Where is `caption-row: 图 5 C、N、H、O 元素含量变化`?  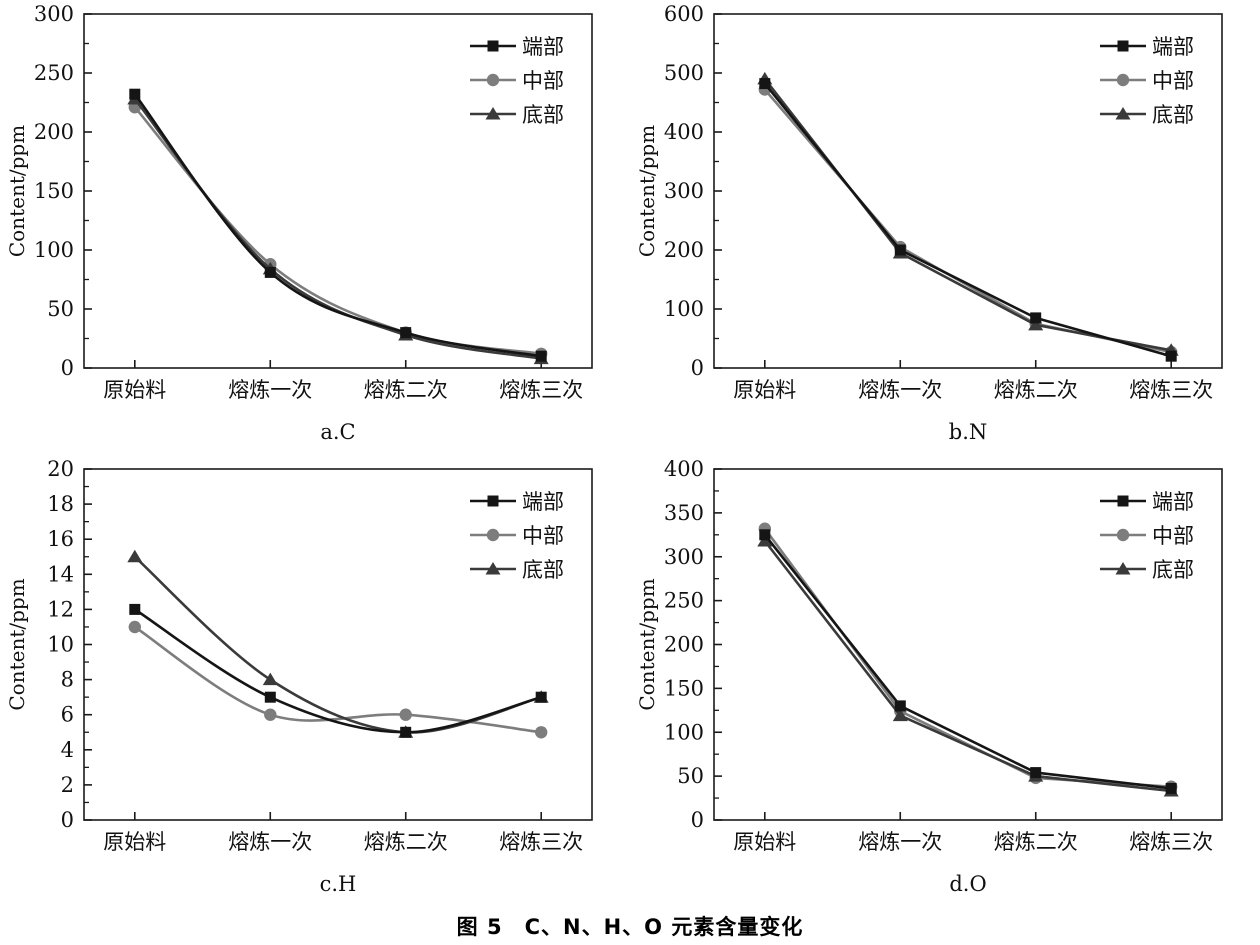 caption-row: 图 5 C、N、H、O 元素含量变化 is located at coordinates (630, 926).